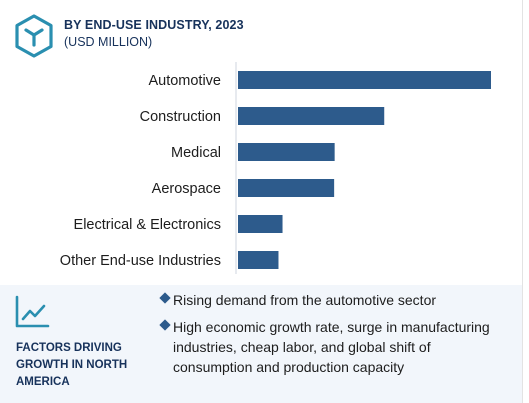 Image resolution: width=529 pixels, height=403 pixels. What do you see at coordinates (180, 117) in the screenshot?
I see `category-label: Construction` at bounding box center [180, 117].